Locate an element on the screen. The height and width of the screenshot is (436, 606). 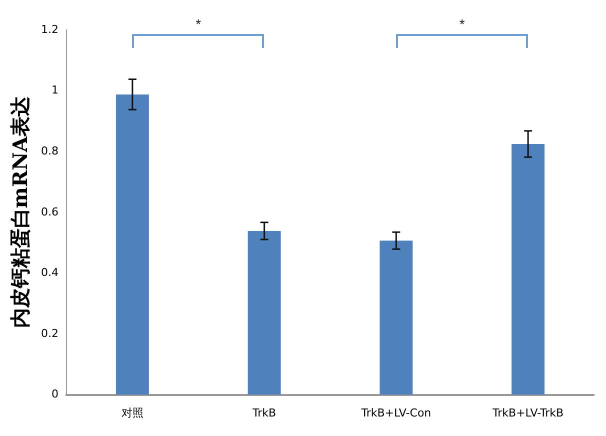
x-tick-label: TrkB is located at coordinates (264, 413).